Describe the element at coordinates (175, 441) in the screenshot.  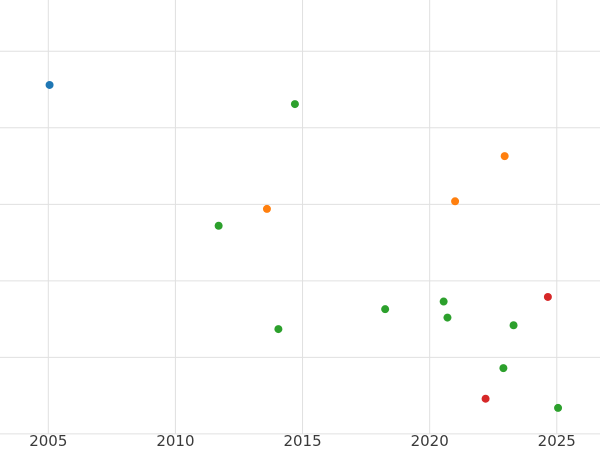
I see `x-tick-label: 2010` at that location.